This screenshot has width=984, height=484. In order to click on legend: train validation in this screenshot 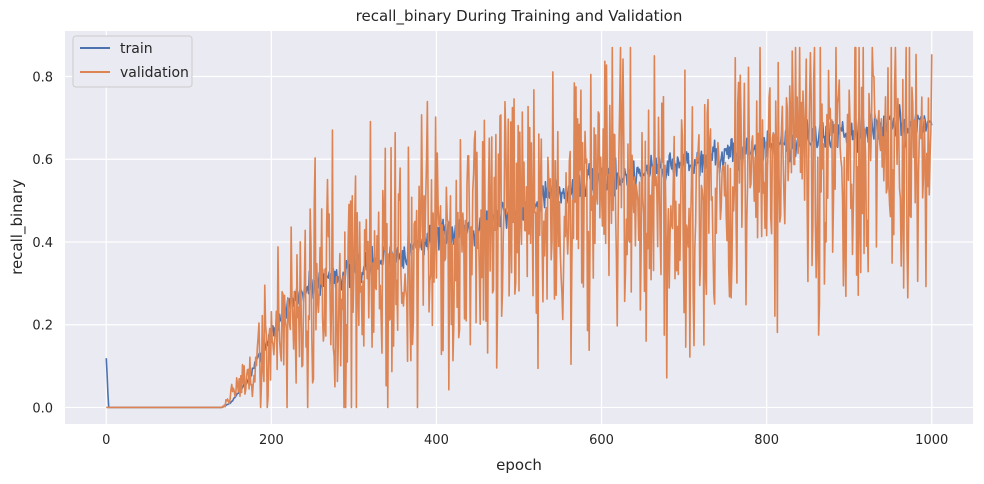, I will do `click(132, 61)`.